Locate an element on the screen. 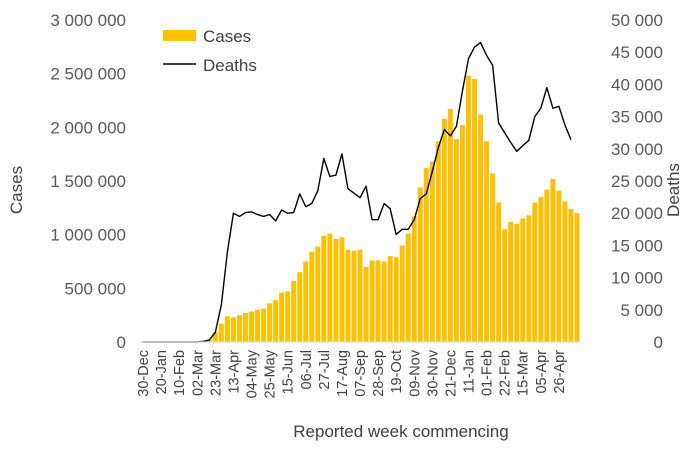  x-tick-label: 25-May is located at coordinates (271, 373).